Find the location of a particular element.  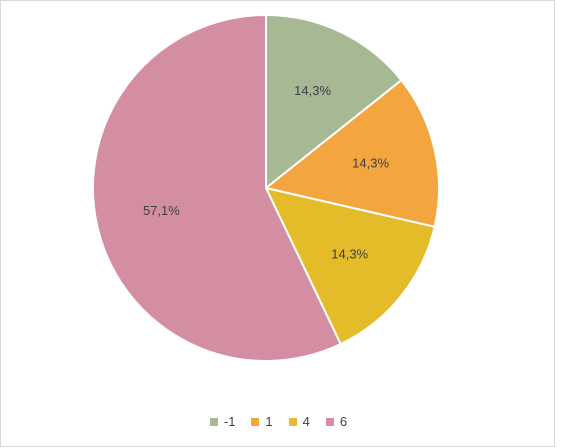

pie-slice--1 is located at coordinates (334, 102).